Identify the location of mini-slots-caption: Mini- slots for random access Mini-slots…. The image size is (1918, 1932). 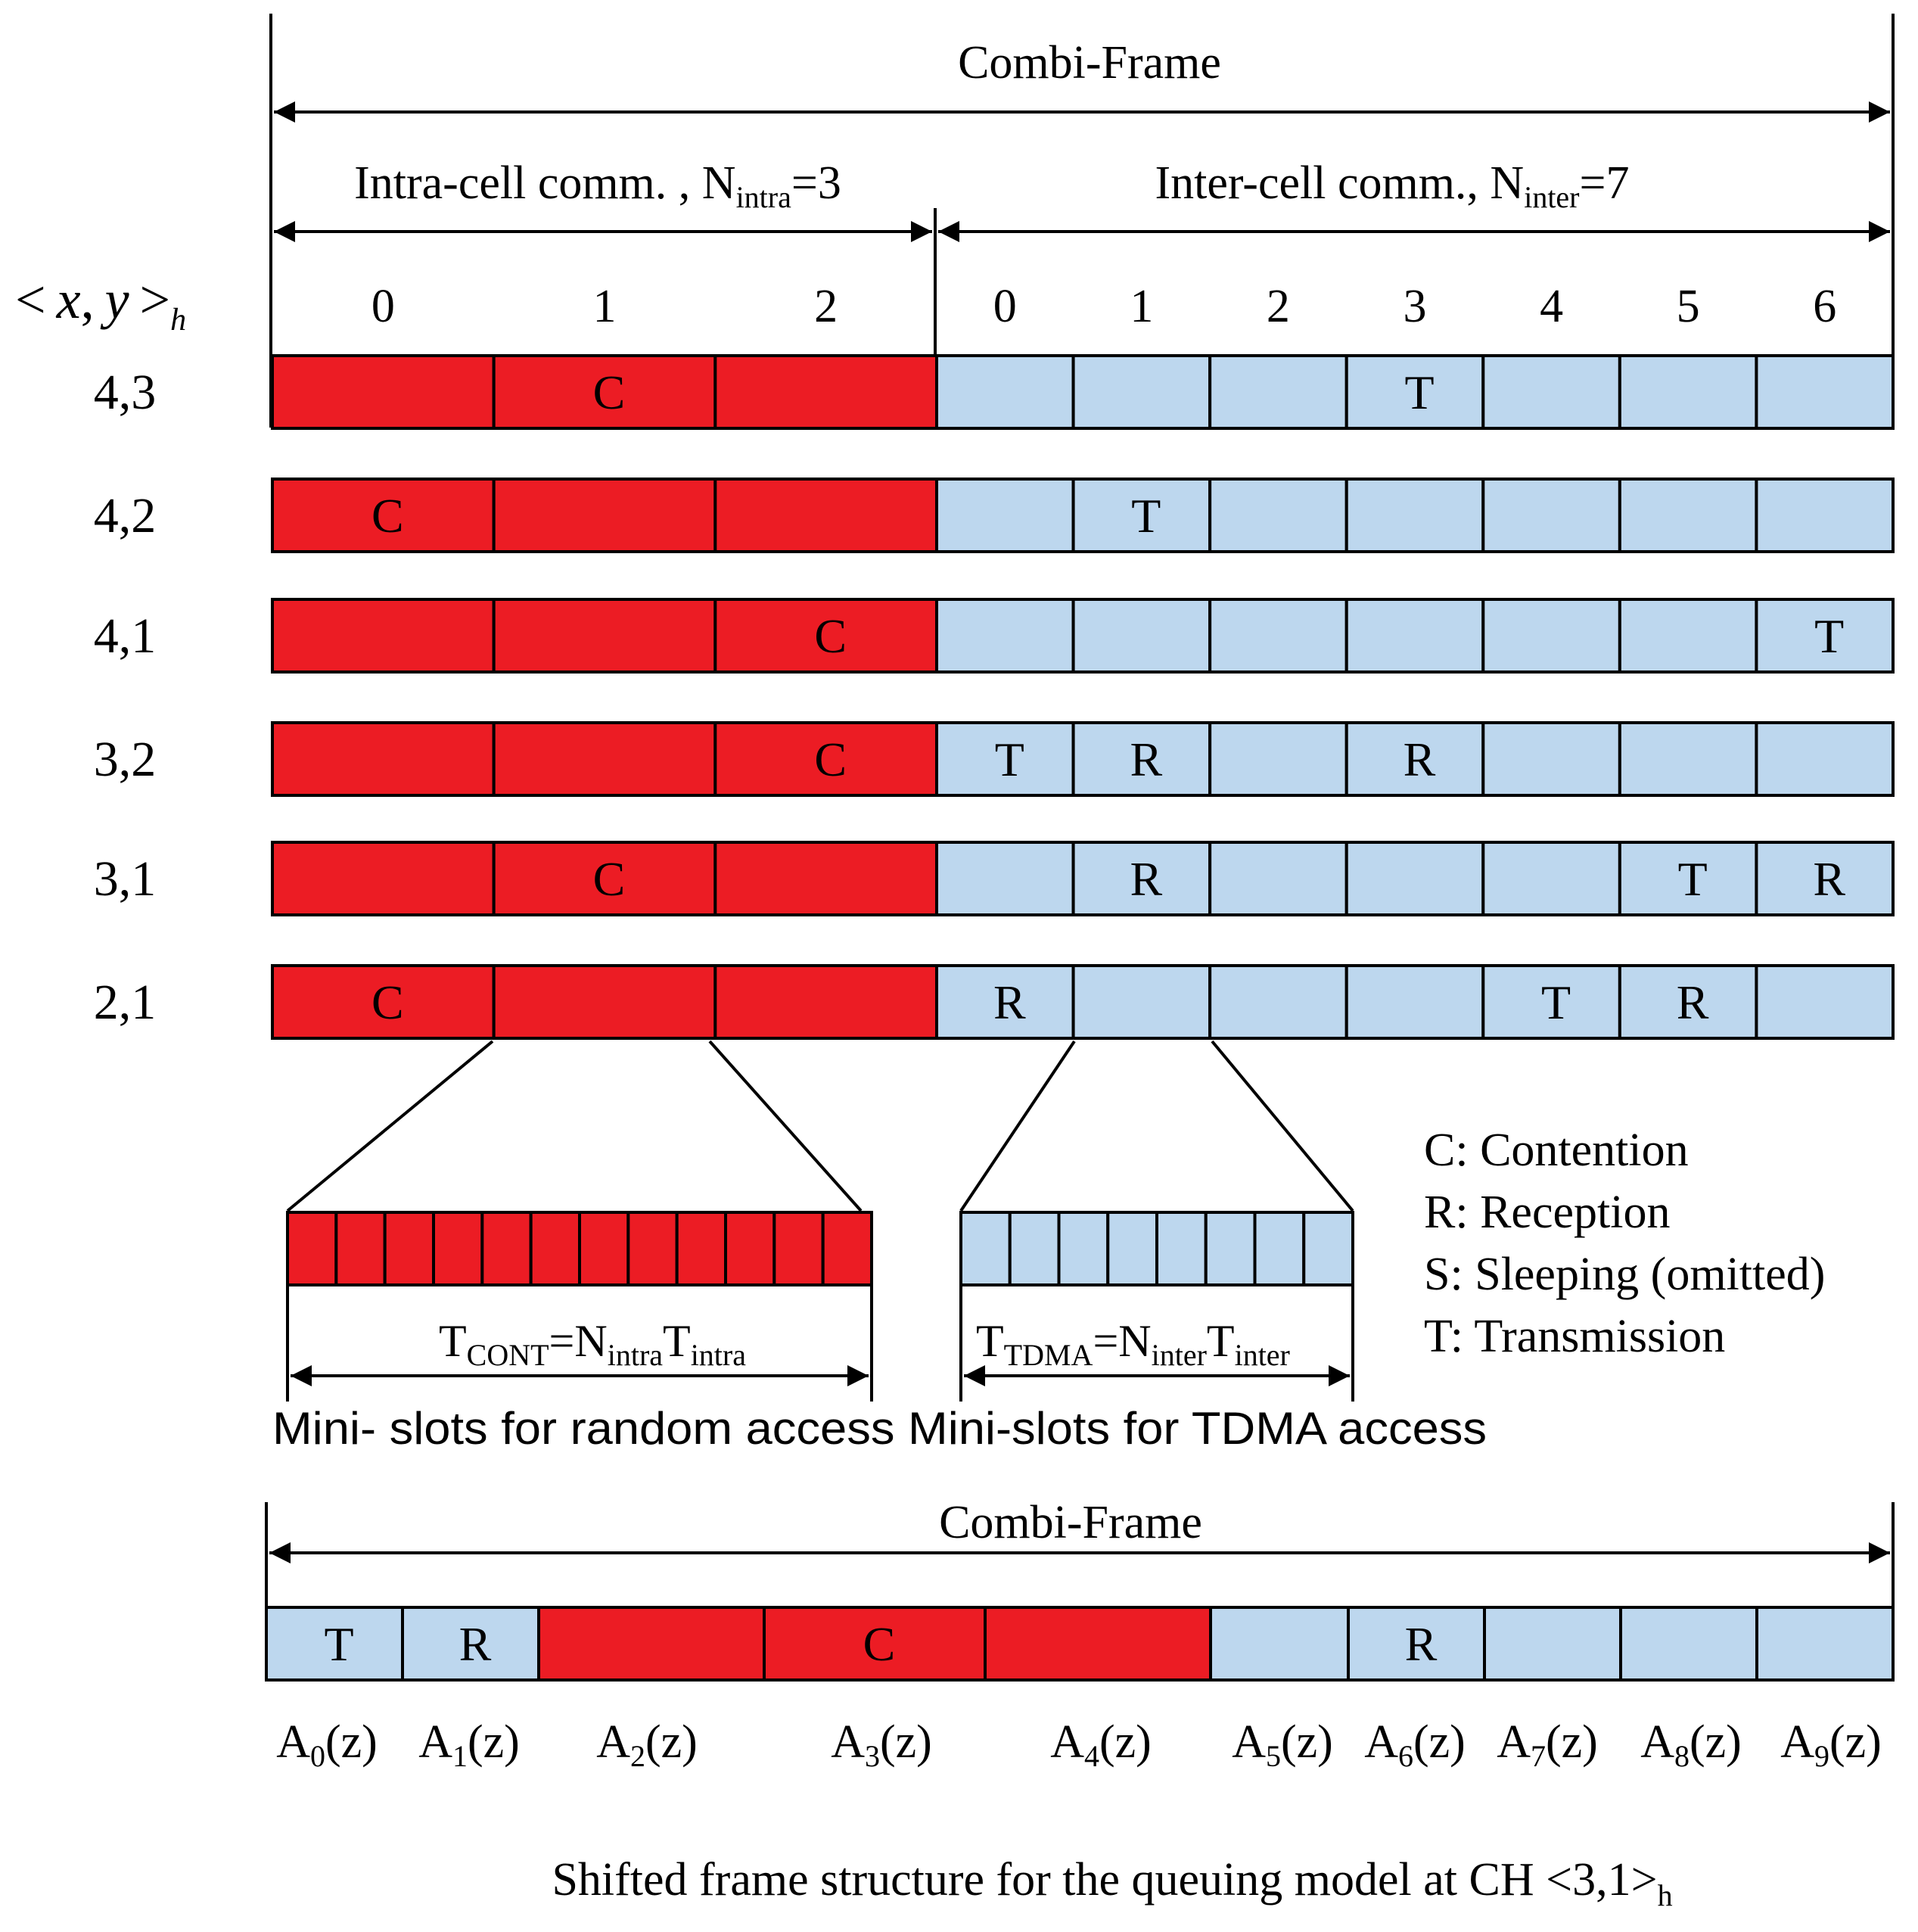
(880, 1428).